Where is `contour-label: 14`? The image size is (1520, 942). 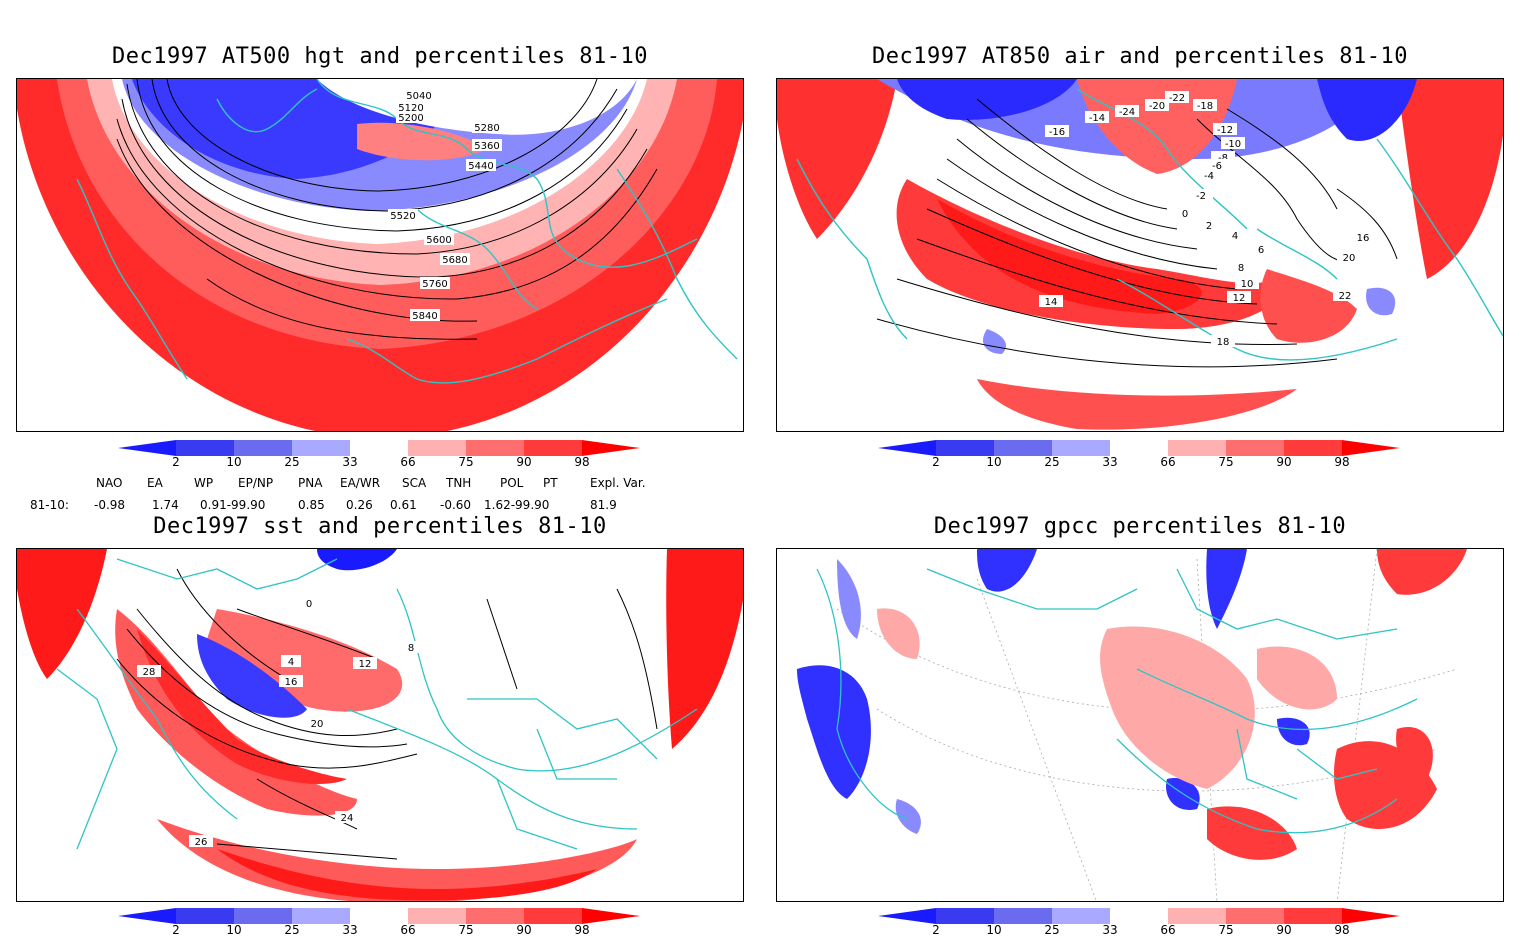
contour-label: 14 is located at coordinates (1051, 302).